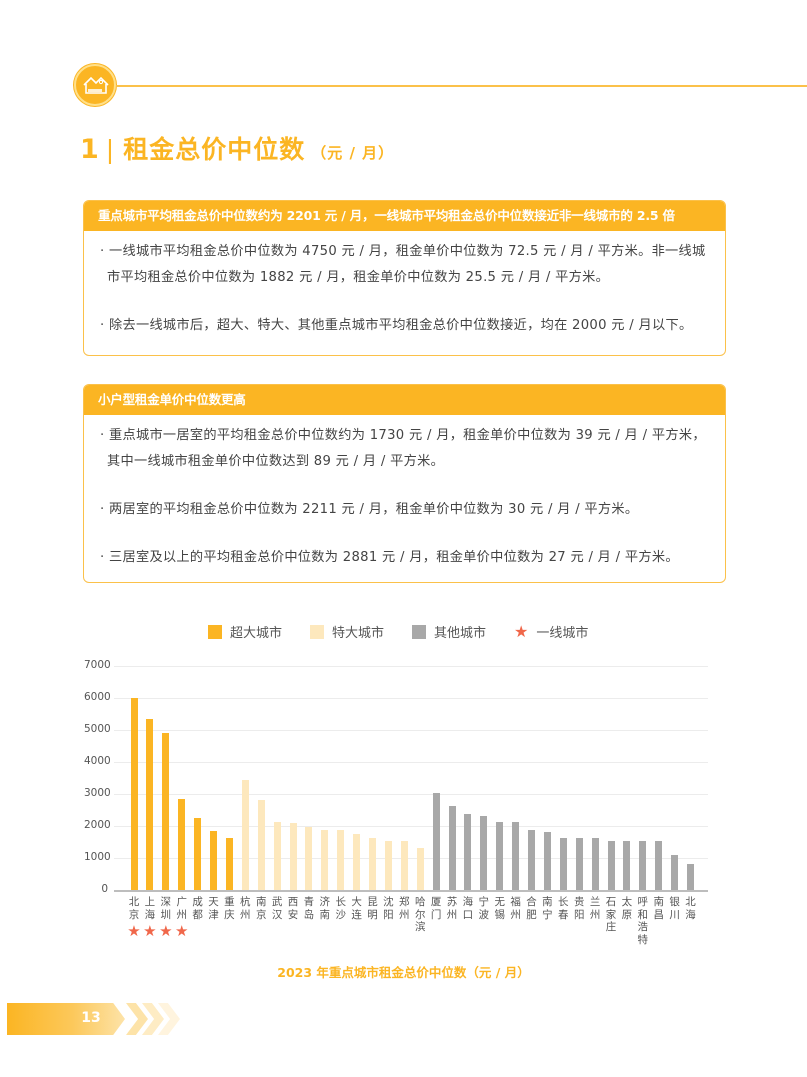 Image resolution: width=807 pixels, height=1077 pixels. What do you see at coordinates (690, 877) in the screenshot?
I see `bar-北海` at bounding box center [690, 877].